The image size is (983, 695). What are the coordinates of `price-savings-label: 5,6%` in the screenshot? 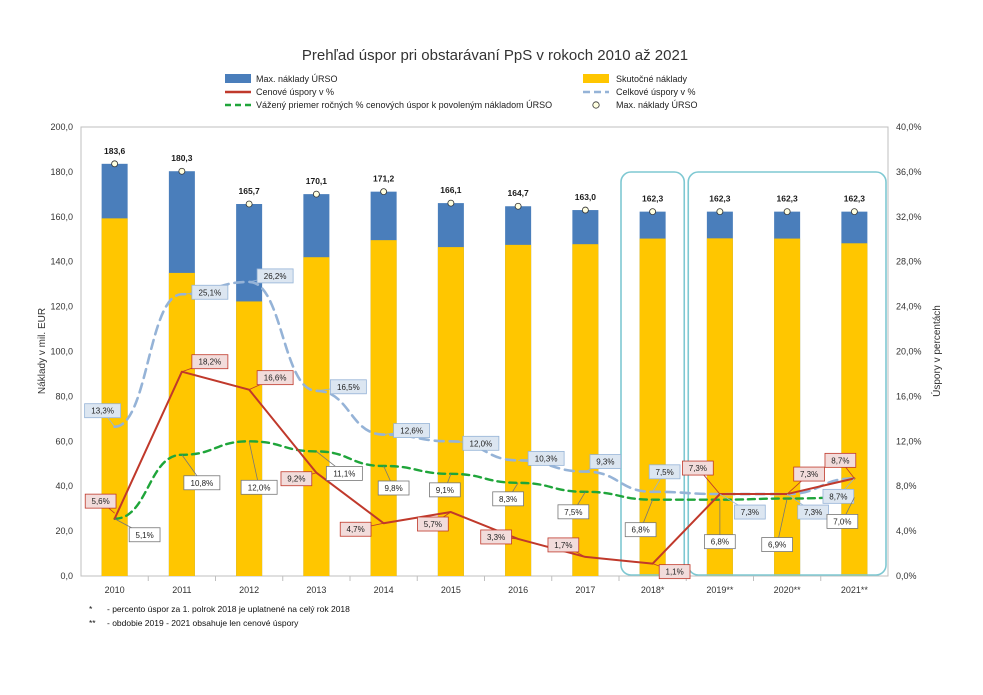 It's located at (101, 501).